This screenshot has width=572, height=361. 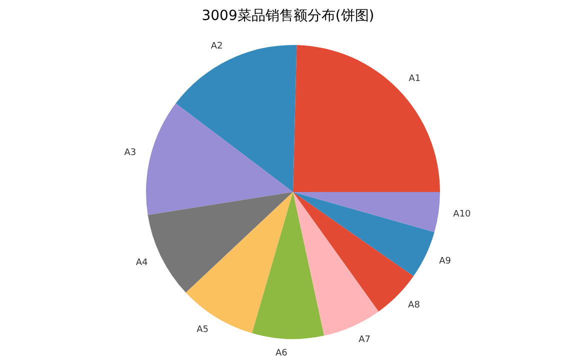 What do you see at coordinates (414, 79) in the screenshot?
I see `slice-label: A1` at bounding box center [414, 79].